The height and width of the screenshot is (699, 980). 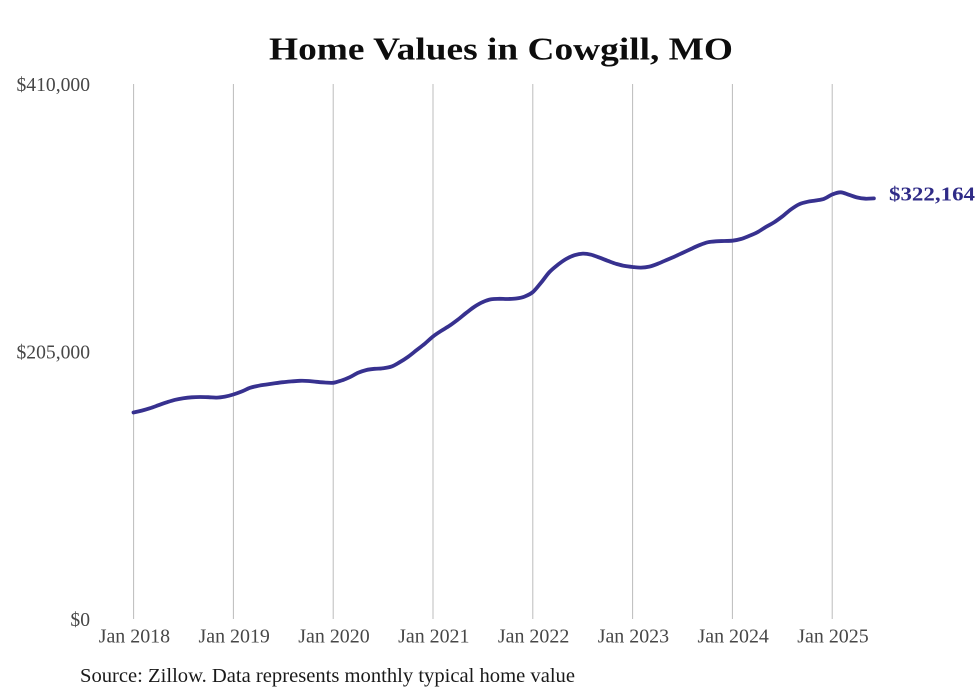 What do you see at coordinates (54, 85) in the screenshot?
I see `svg-text: $410,000` at bounding box center [54, 85].